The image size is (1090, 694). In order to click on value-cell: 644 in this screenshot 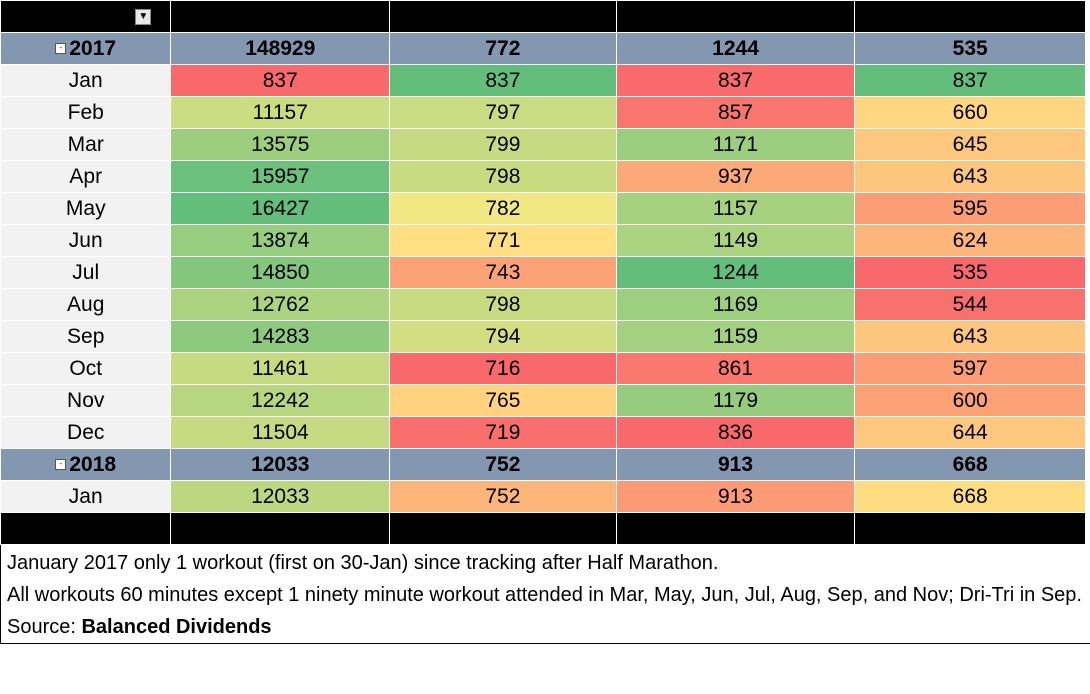, I will do `click(970, 432)`.